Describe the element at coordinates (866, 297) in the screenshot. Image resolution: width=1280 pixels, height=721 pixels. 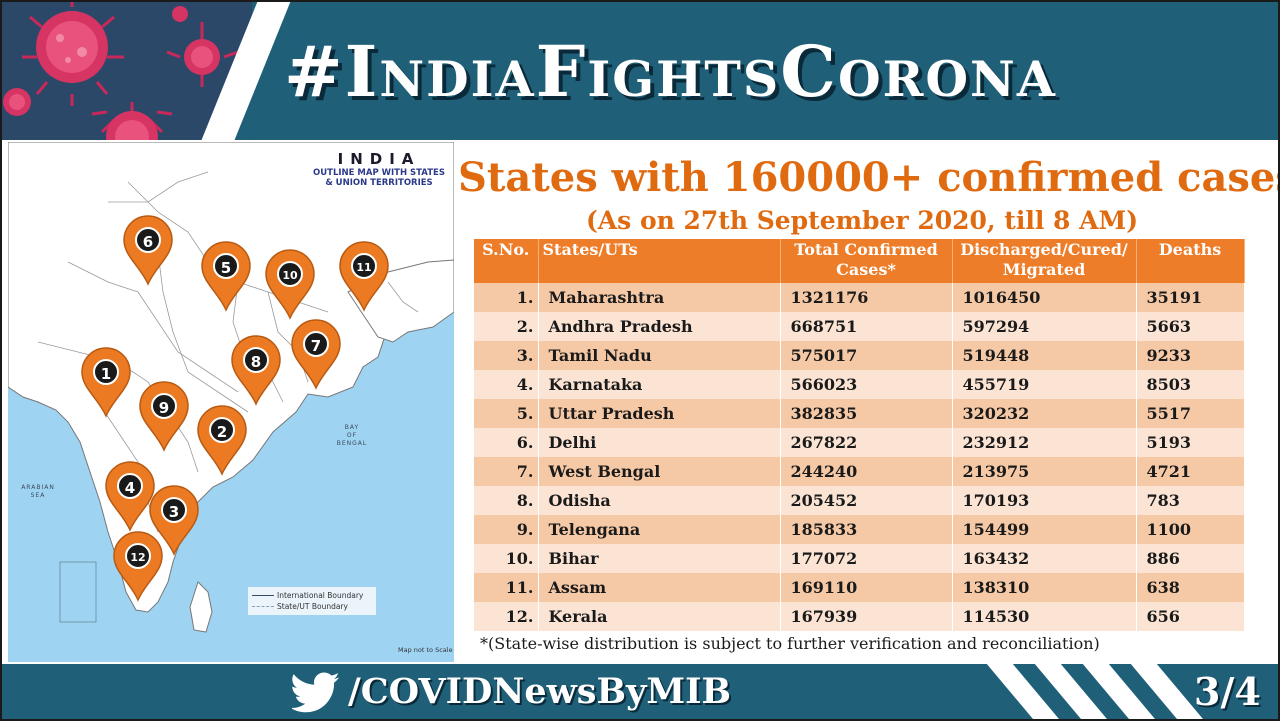
I see `cell-total: 1321176` at that location.